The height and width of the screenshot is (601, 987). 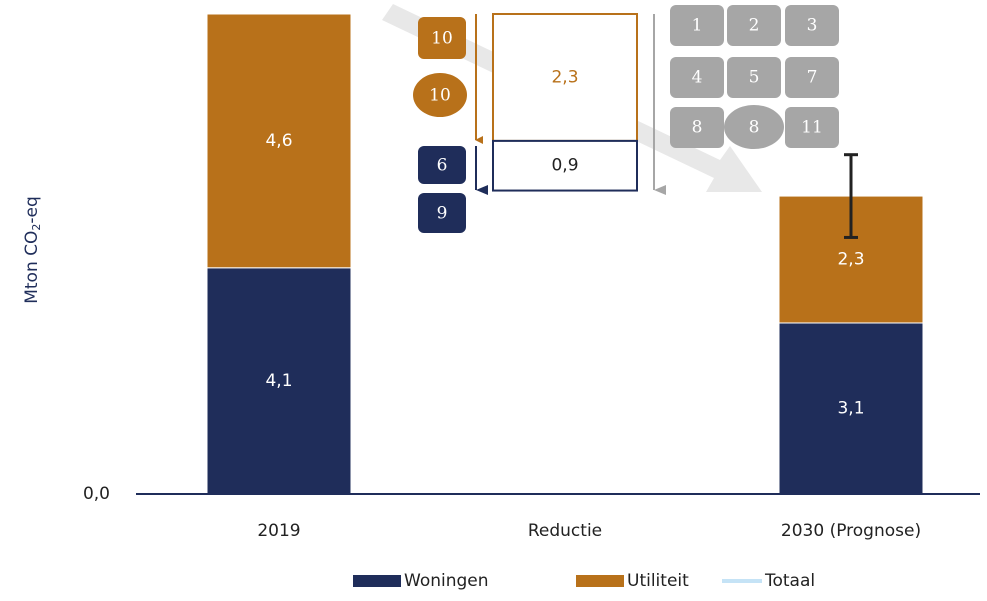 What do you see at coordinates (850, 408) in the screenshot?
I see `value-label: 3,1` at bounding box center [850, 408].